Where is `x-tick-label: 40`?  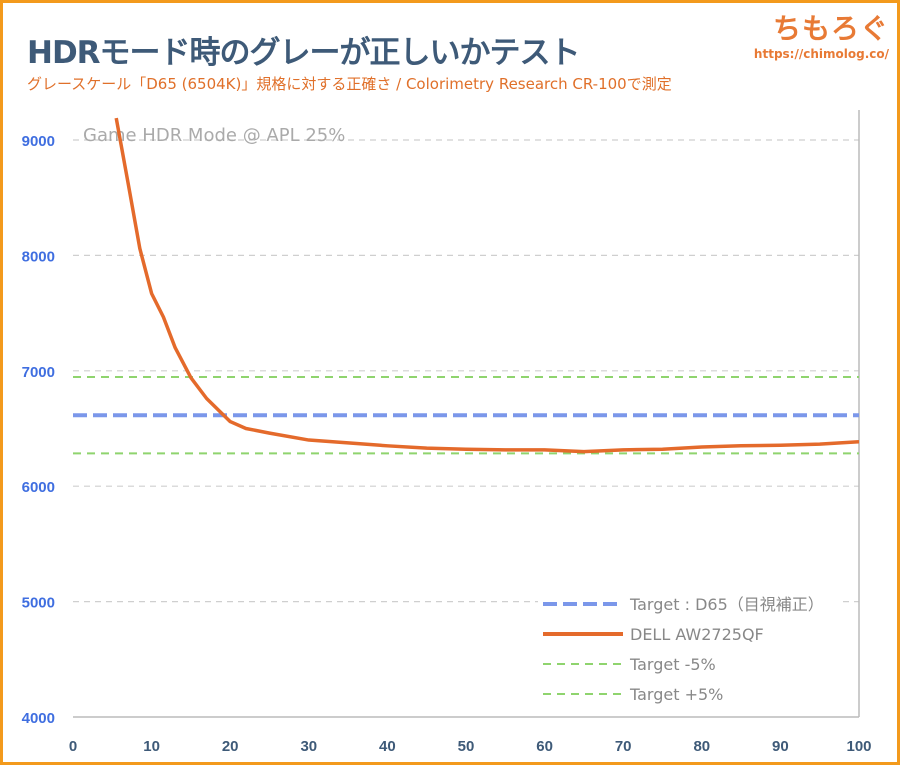
x-tick-label: 40 is located at coordinates (387, 746).